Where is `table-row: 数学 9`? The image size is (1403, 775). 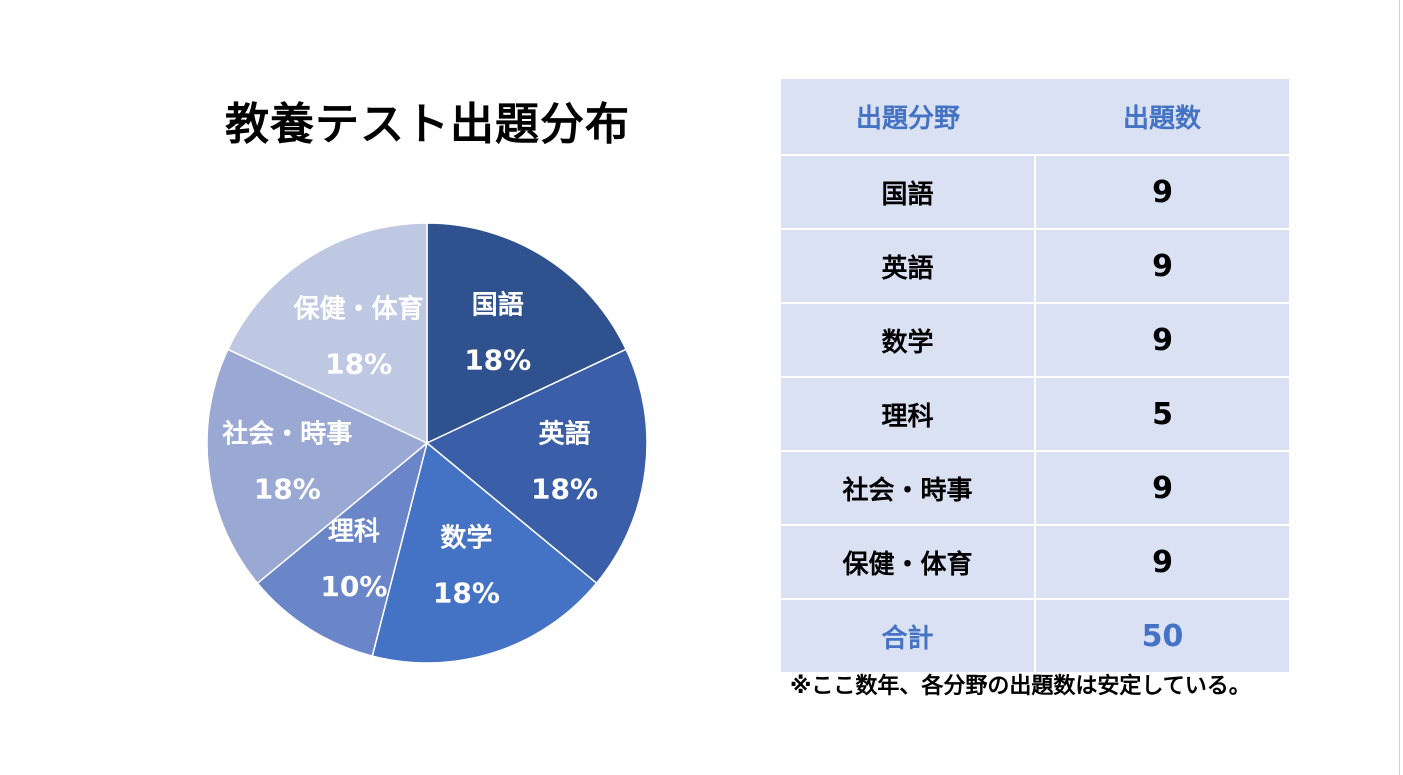
table-row: 数学 9 is located at coordinates (1035, 339).